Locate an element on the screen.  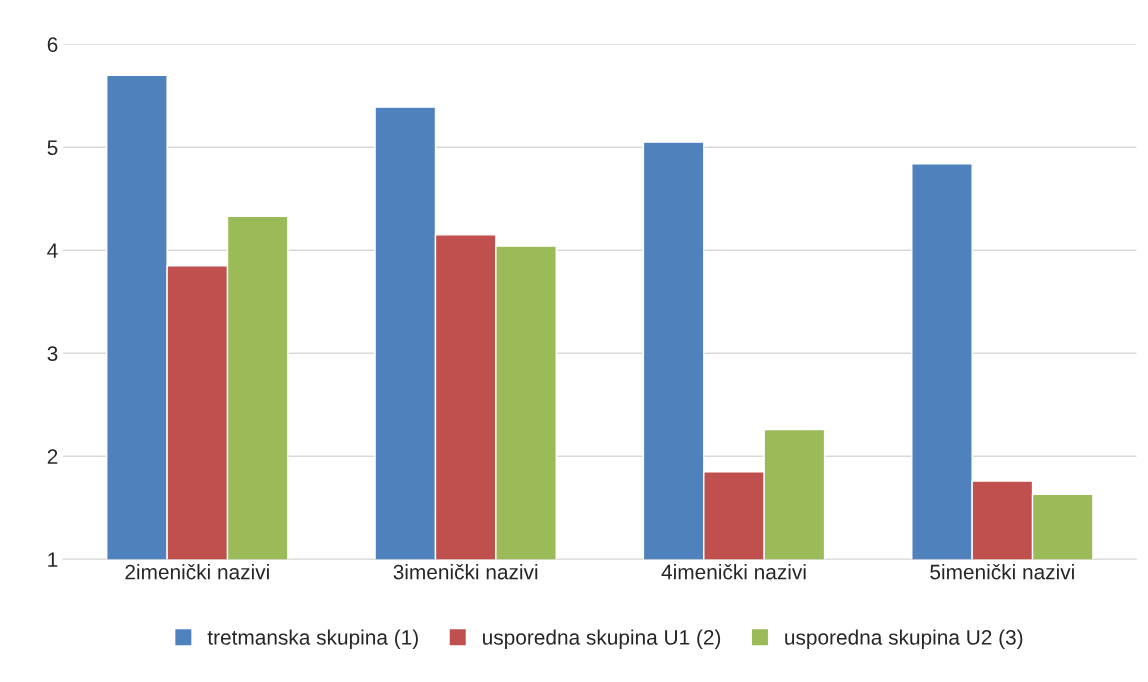
y-tick-label: 4 is located at coordinates (52, 250).